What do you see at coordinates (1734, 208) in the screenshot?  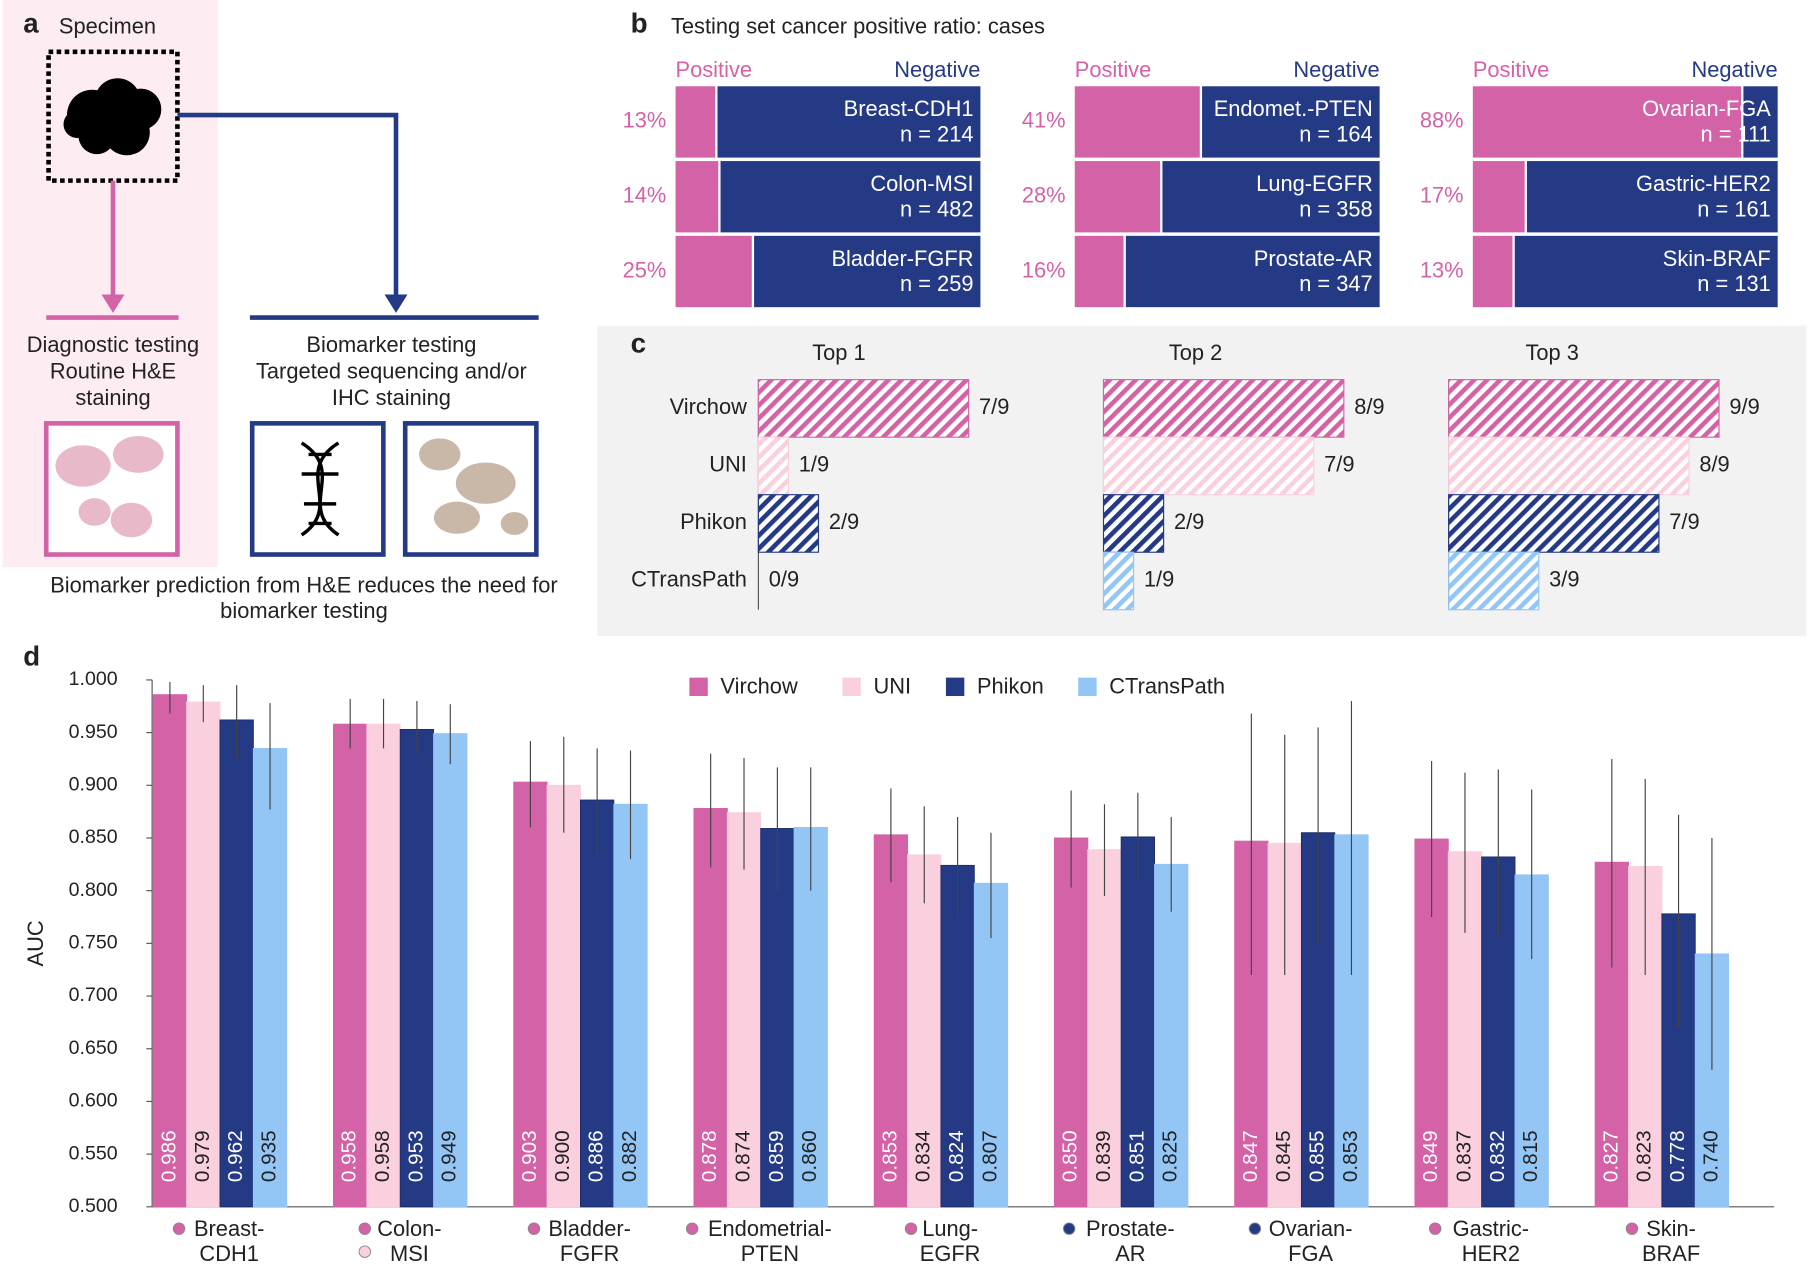 I see `case-count: n = 161` at bounding box center [1734, 208].